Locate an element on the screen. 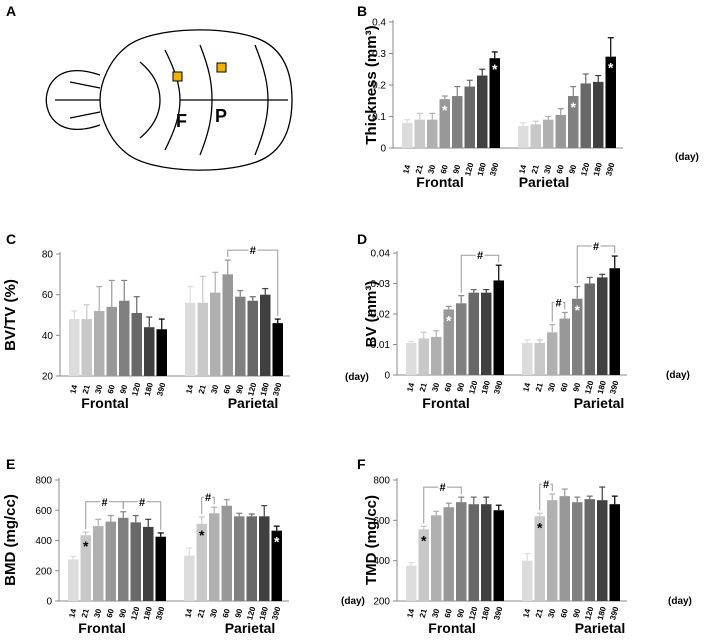 Image resolution: width=709 pixels, height=641 pixels. panel-a: A F P is located at coordinates (149, 87).